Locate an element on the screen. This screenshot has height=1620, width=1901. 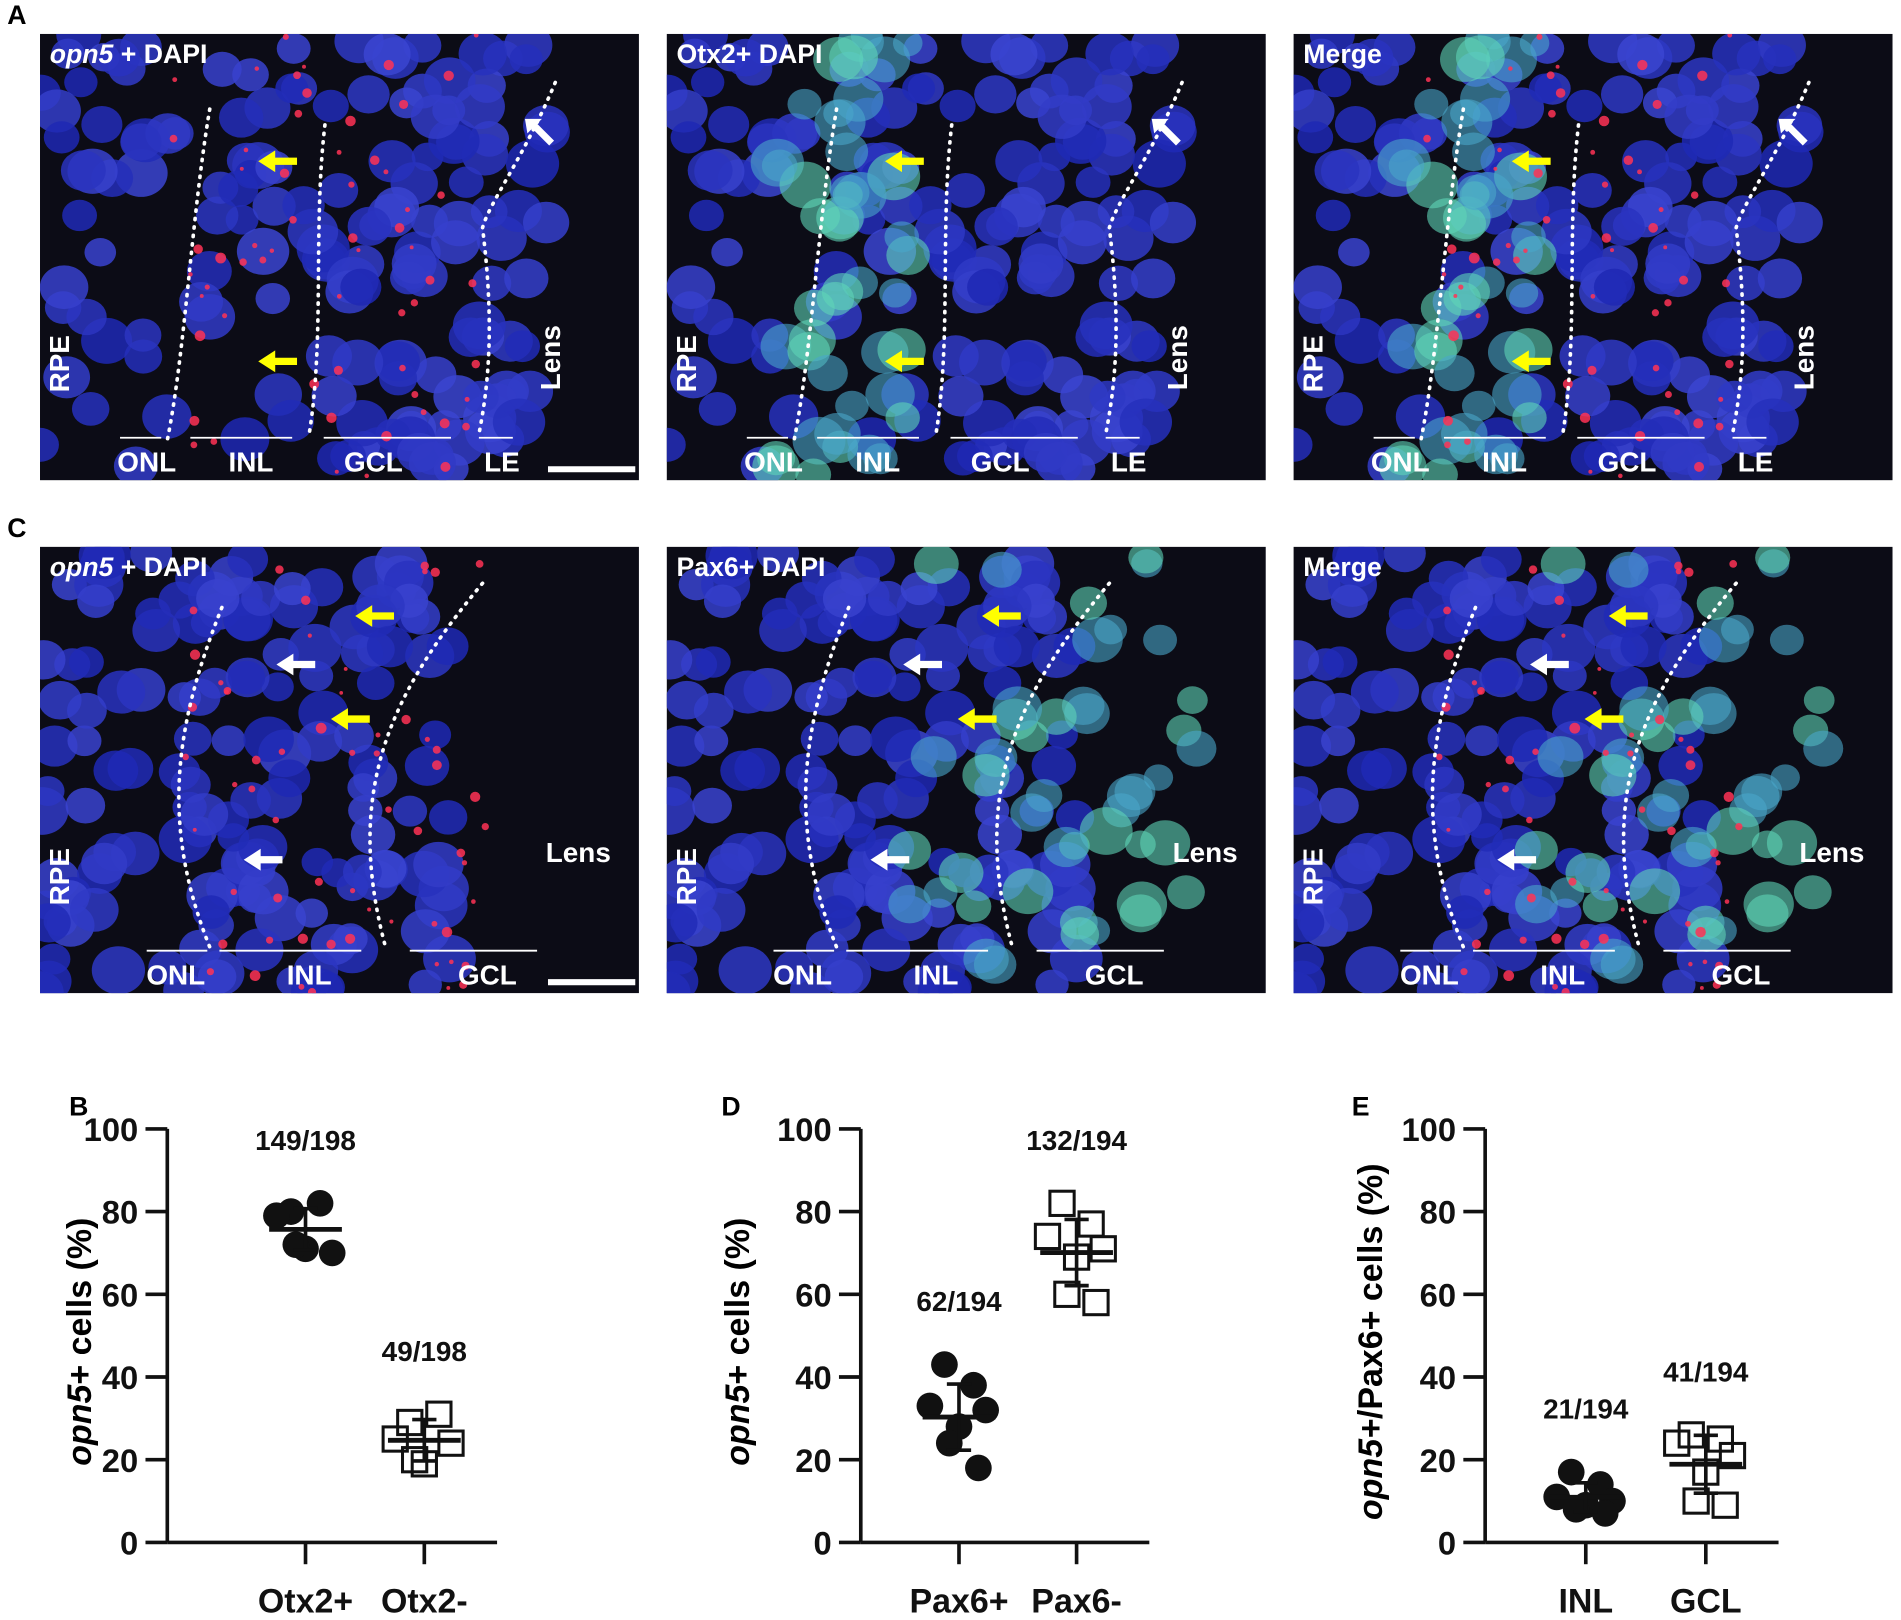
y-tick-label: 80 is located at coordinates (1438, 1212).